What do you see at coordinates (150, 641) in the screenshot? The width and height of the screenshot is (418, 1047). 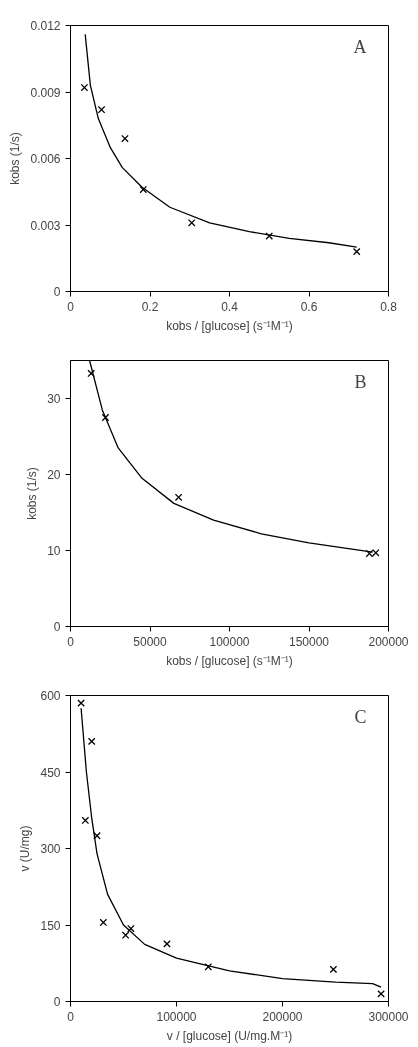 I see `x-tick-label: 50000` at bounding box center [150, 641].